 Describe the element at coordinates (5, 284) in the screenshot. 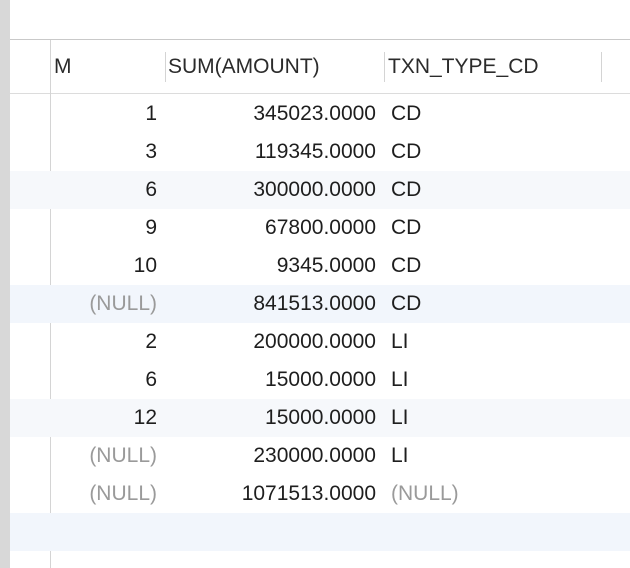

I see `left-gutter` at that location.